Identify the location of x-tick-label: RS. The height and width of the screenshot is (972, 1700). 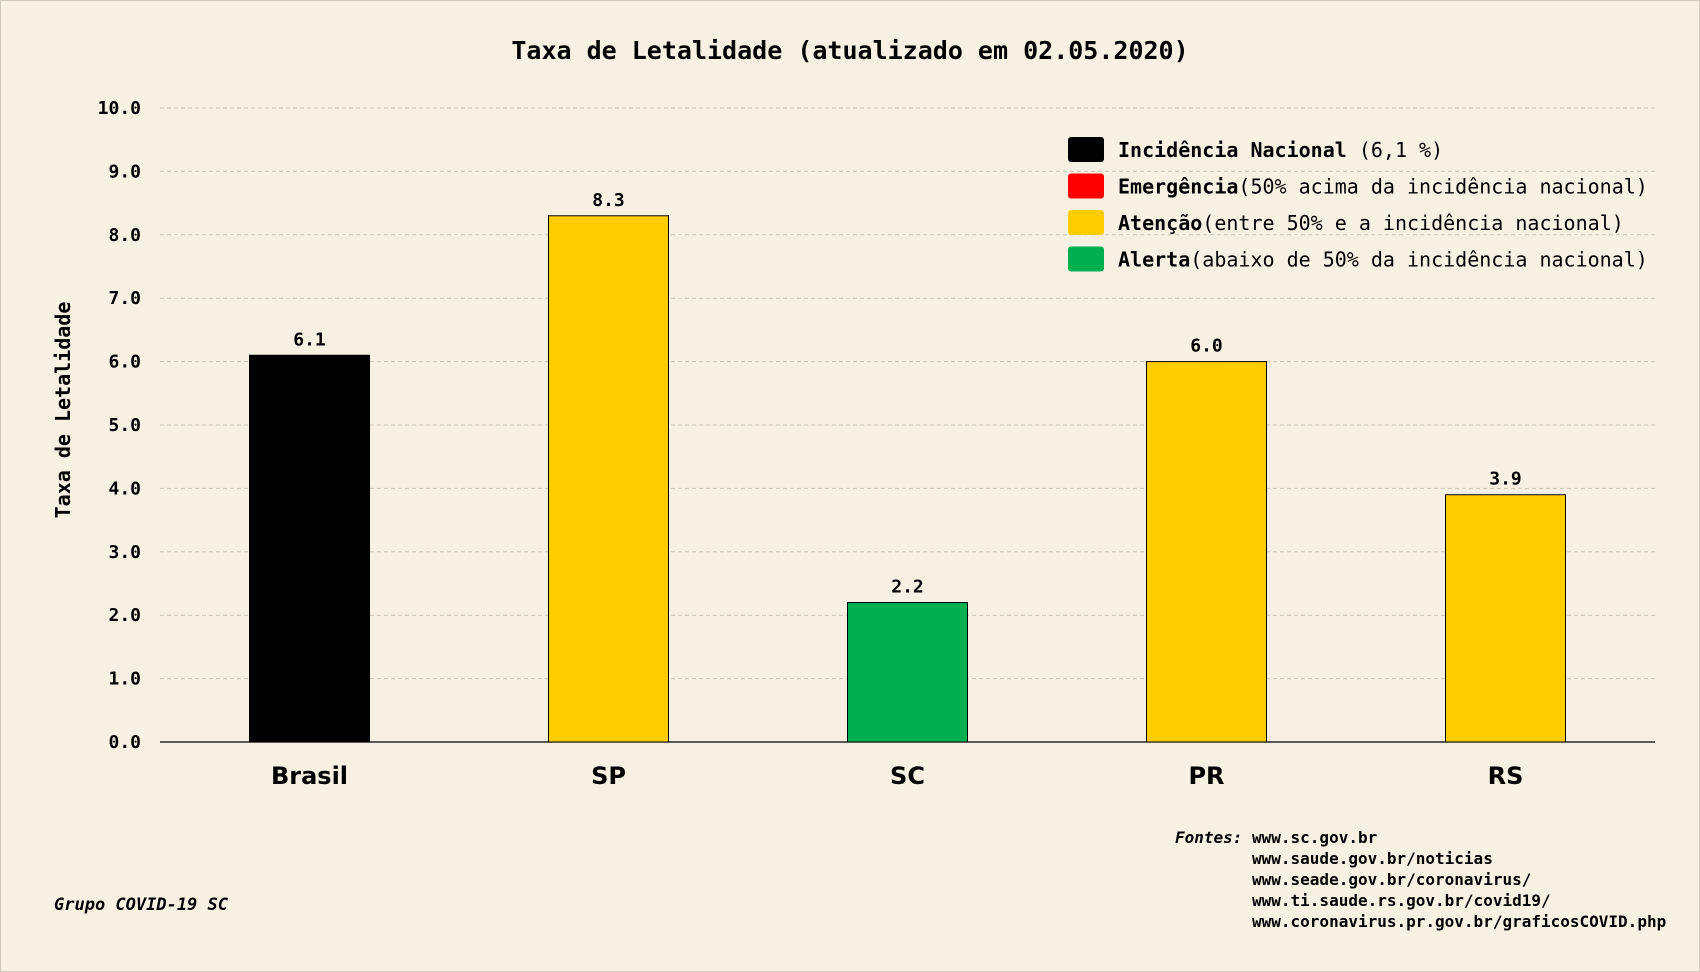
(1506, 776).